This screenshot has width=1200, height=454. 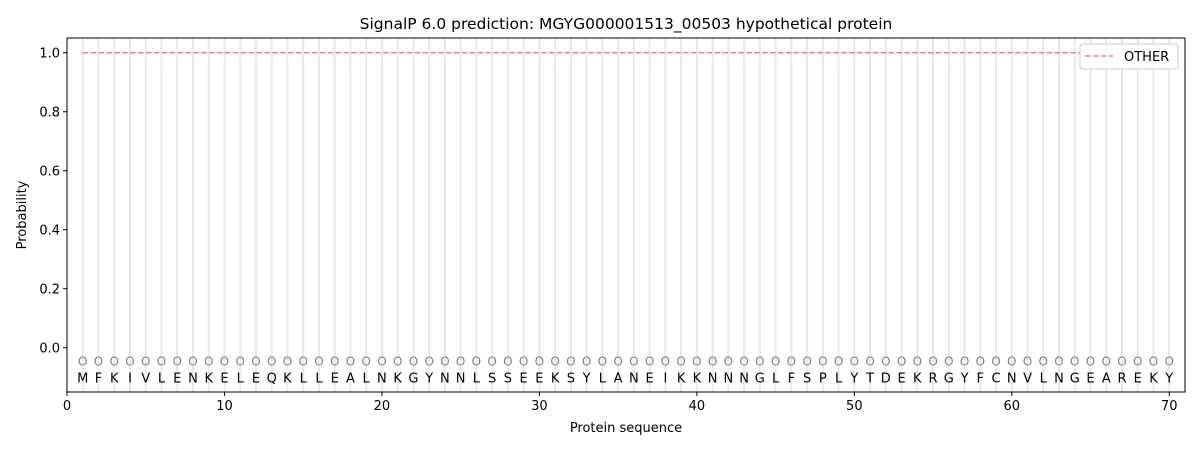 What do you see at coordinates (1129, 56) in the screenshot?
I see `legend: OTHER` at bounding box center [1129, 56].